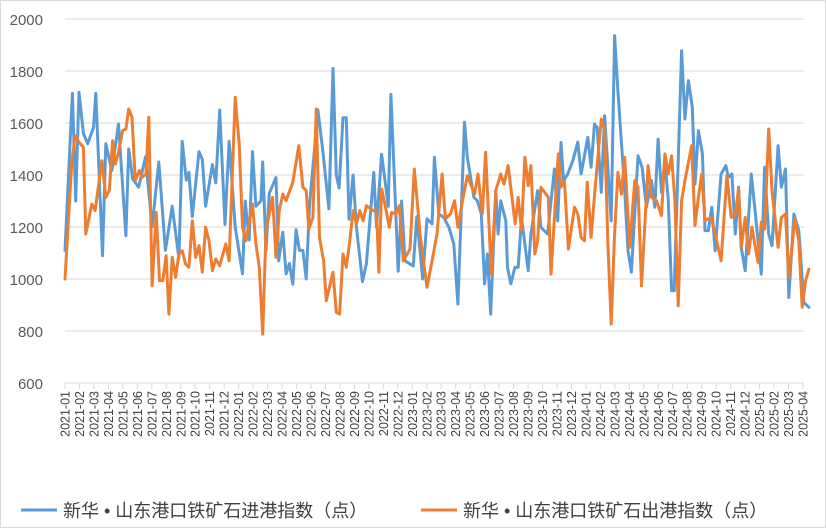 Image resolution: width=826 pixels, height=528 pixels. What do you see at coordinates (702, 414) in the screenshot?
I see `x-tick-label: 2024-09` at bounding box center [702, 414].